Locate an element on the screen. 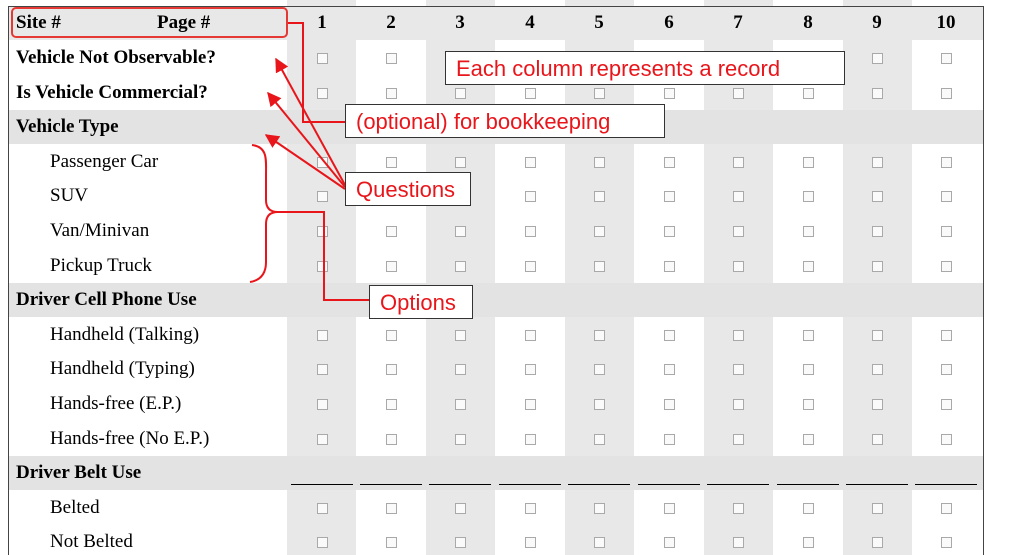 This screenshot has width=1009, height=555. checkbox-r5-c6 is located at coordinates (669, 231).